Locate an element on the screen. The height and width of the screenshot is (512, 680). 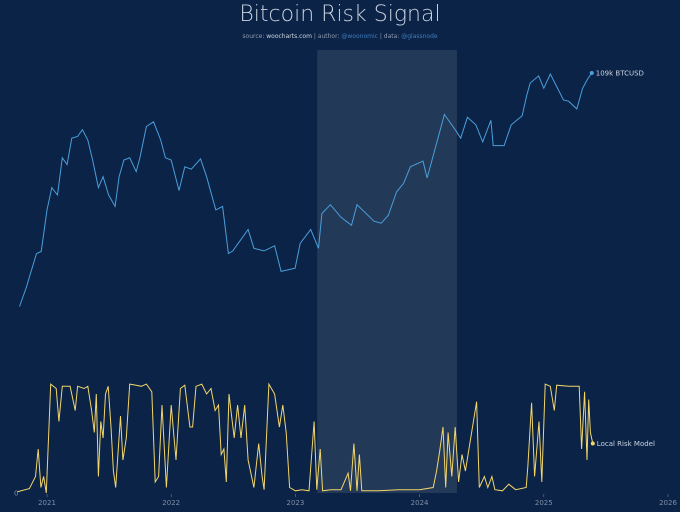
x-tick-label-2025: 2025 is located at coordinates (544, 503).